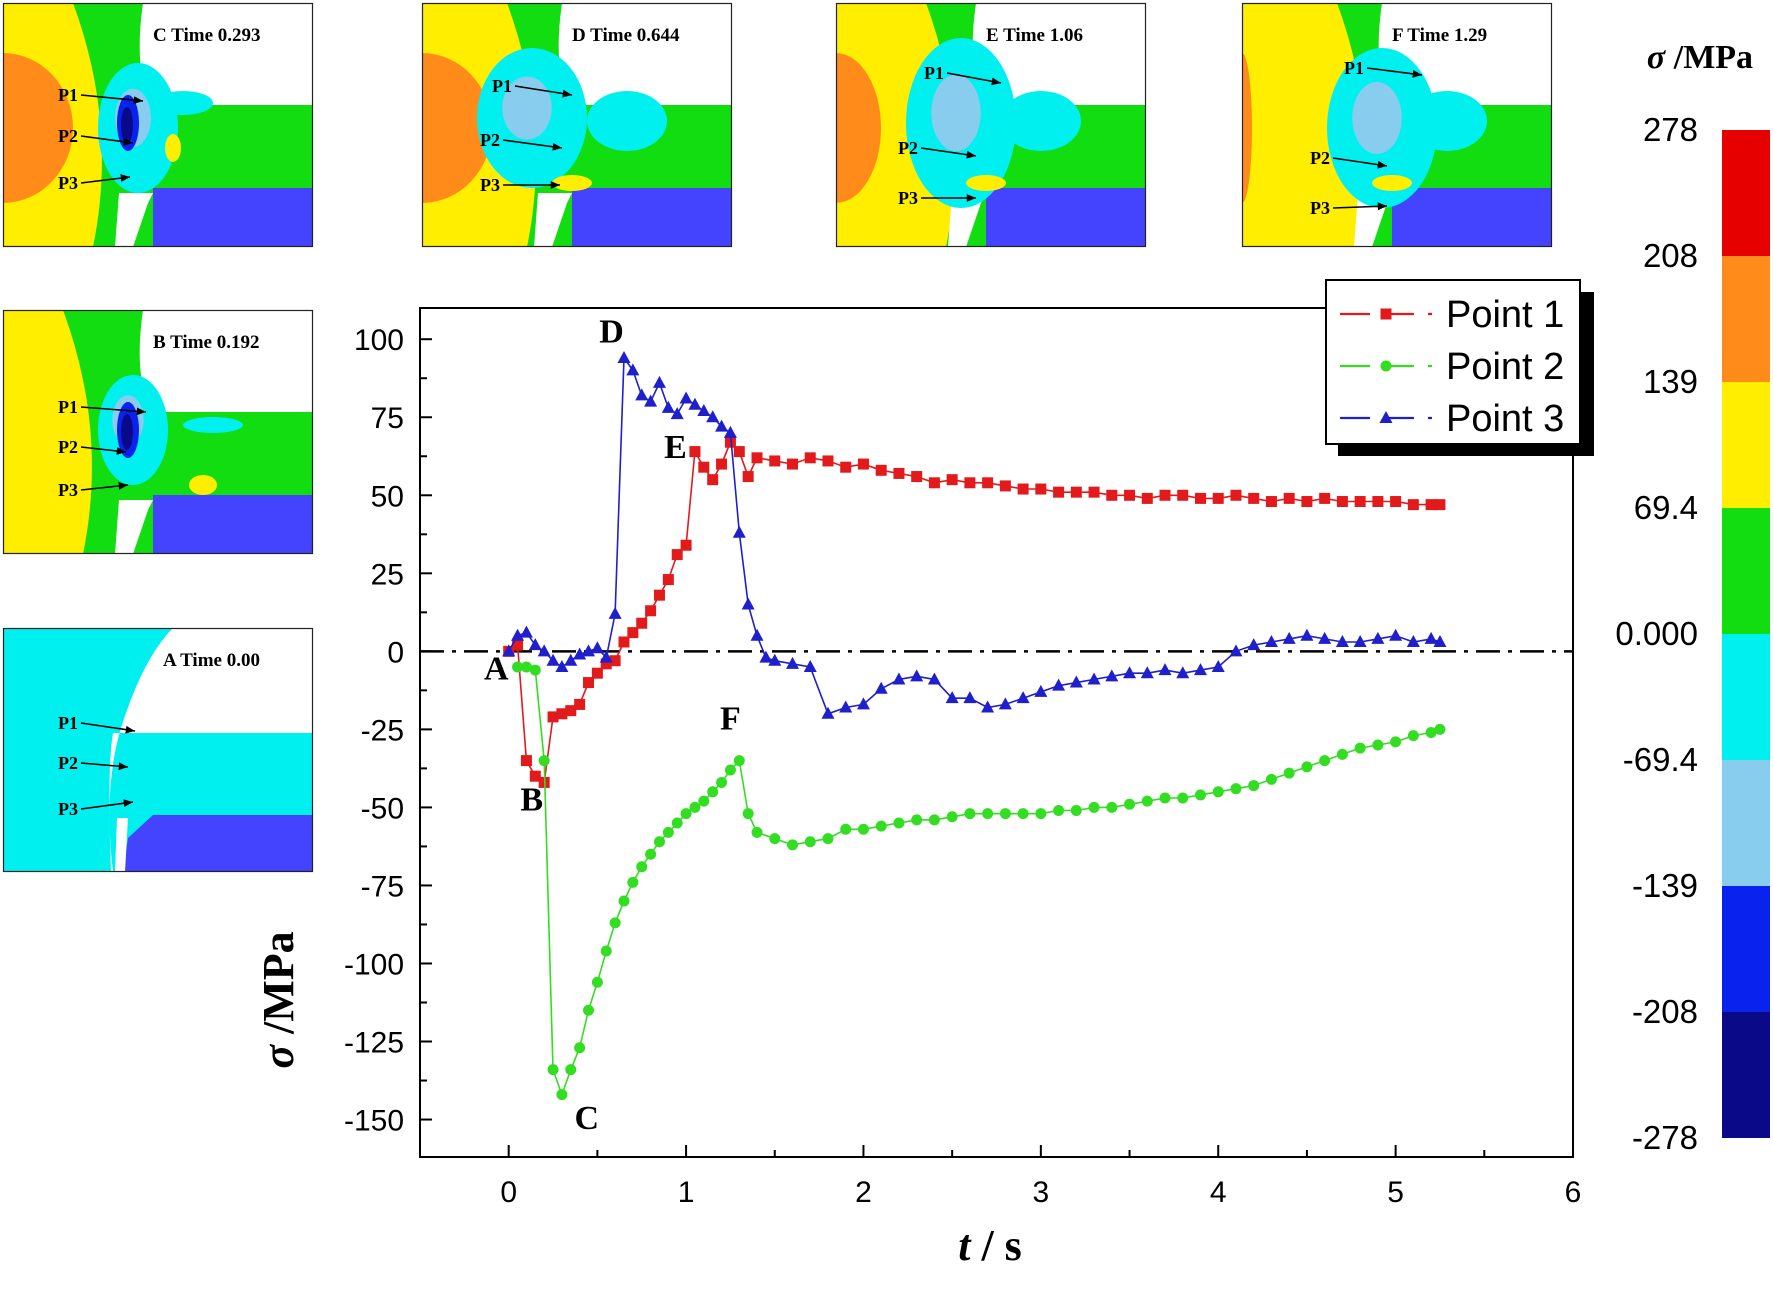 Image resolution: width=1773 pixels, height=1292 pixels. What do you see at coordinates (388, 731) in the screenshot?
I see `y-axis-ticks: 100 75 50 25 0 -25 -50 -75 -100 -125 -150` at bounding box center [388, 731].